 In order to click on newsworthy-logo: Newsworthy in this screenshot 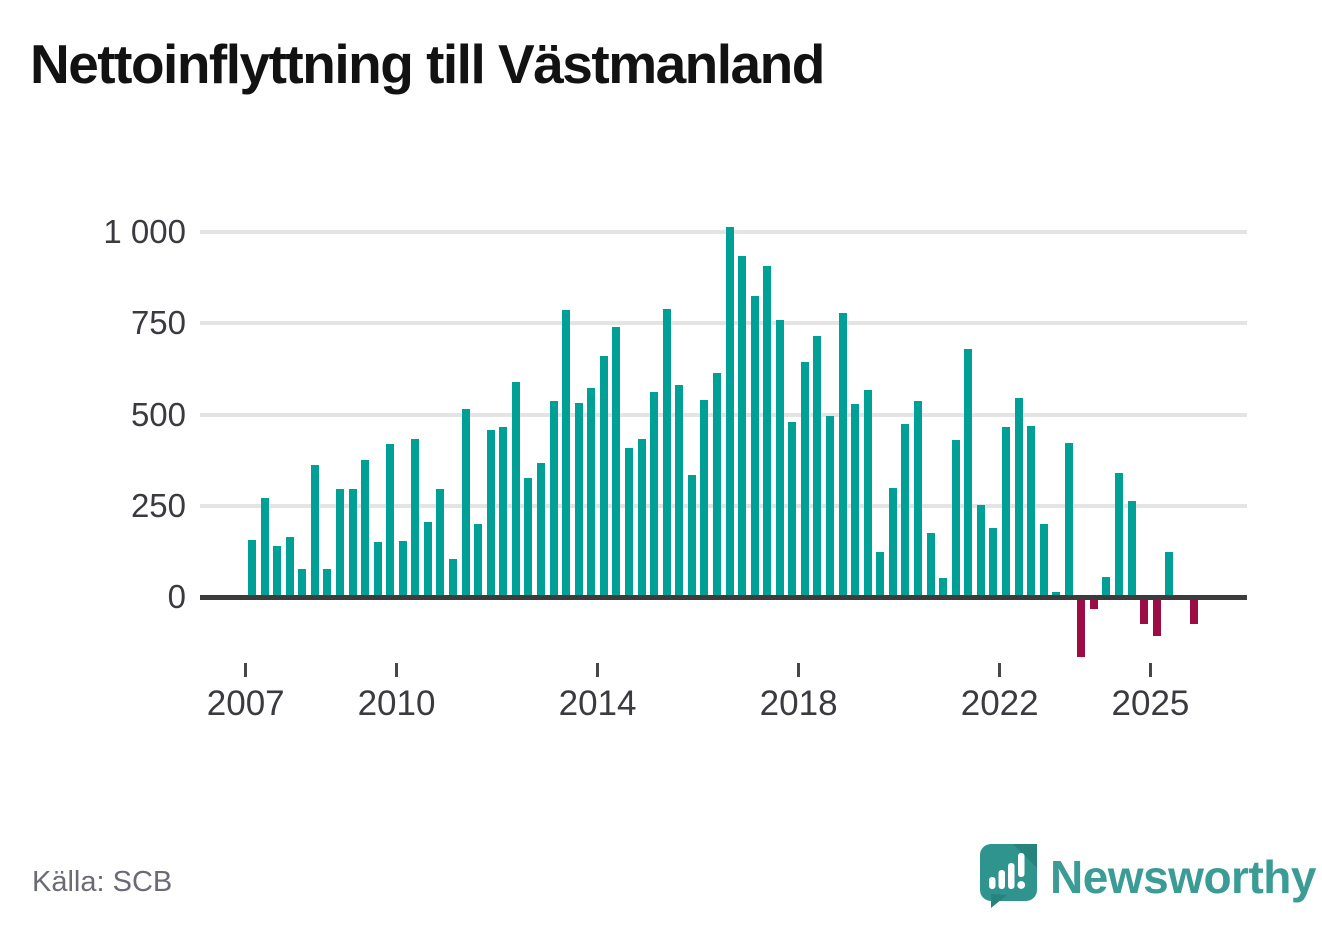, I will do `click(1148, 876)`.